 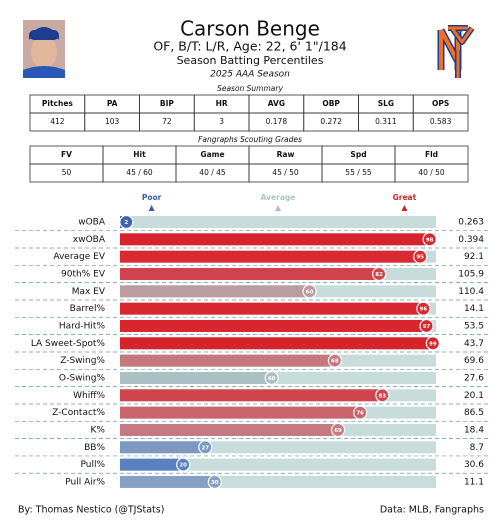 I want to click on stat-value: 43.7, so click(x=474, y=344).